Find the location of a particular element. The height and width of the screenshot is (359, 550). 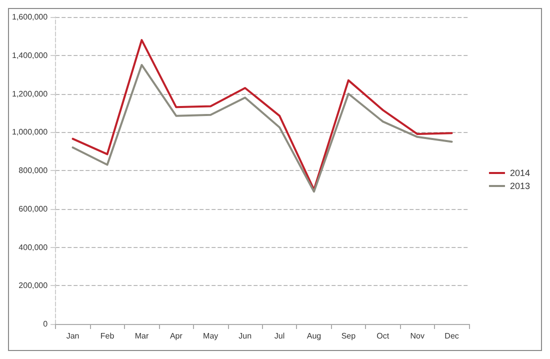

x-tick-label: Dec is located at coordinates (451, 336).